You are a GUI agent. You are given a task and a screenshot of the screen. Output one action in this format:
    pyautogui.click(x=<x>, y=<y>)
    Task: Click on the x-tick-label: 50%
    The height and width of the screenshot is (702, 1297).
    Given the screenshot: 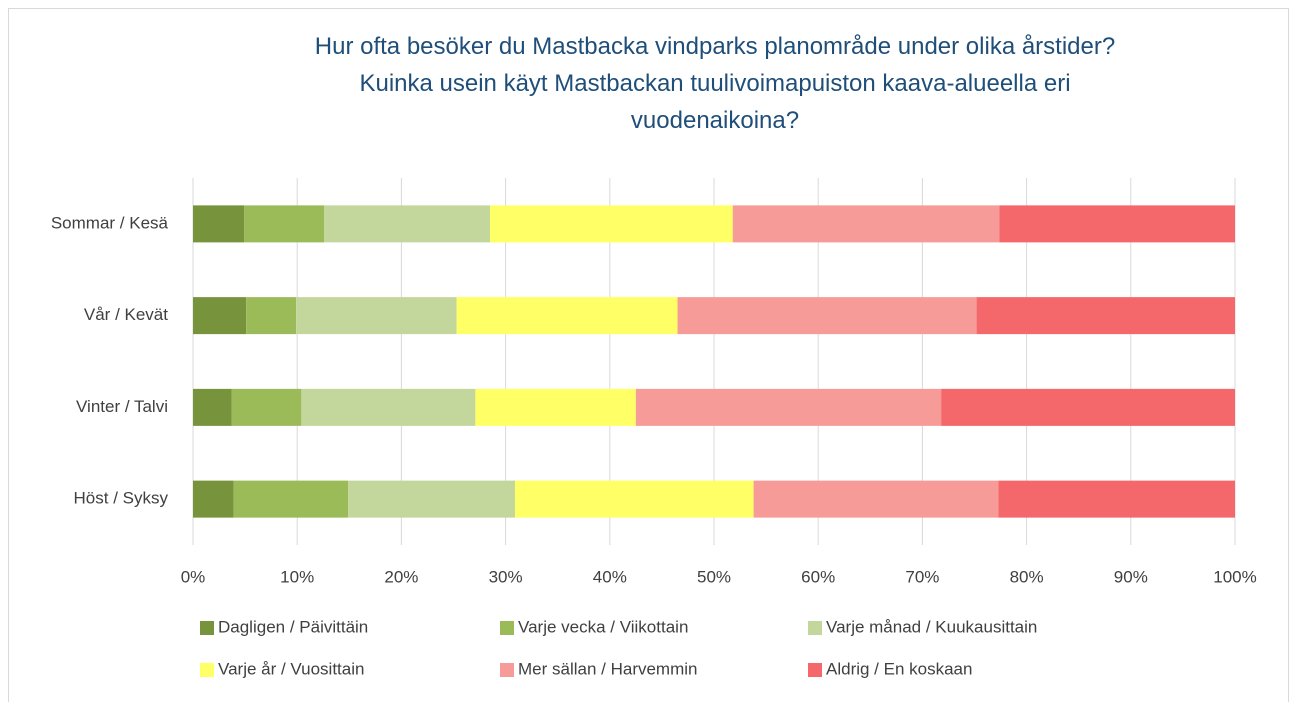 What is the action you would take?
    pyautogui.click(x=714, y=576)
    